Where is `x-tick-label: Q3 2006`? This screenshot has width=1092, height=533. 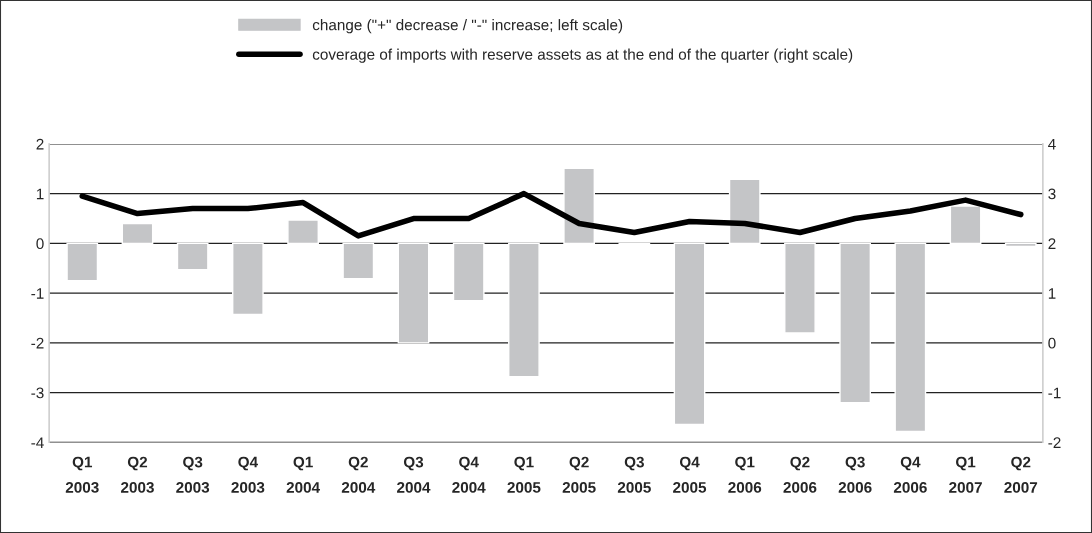 x-tick-label: Q3 2006 is located at coordinates (855, 474).